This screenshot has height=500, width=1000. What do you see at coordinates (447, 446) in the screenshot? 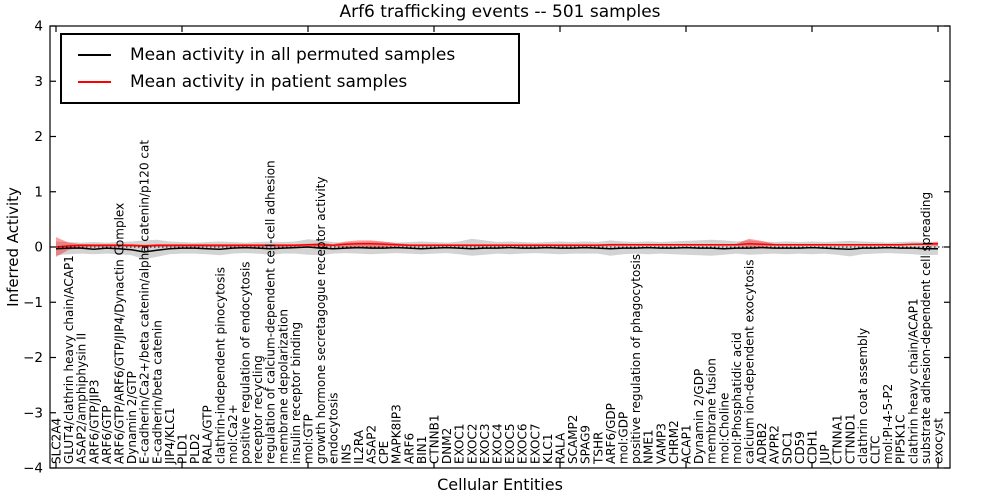
I see `x-tick-label: DNM2` at bounding box center [447, 446].